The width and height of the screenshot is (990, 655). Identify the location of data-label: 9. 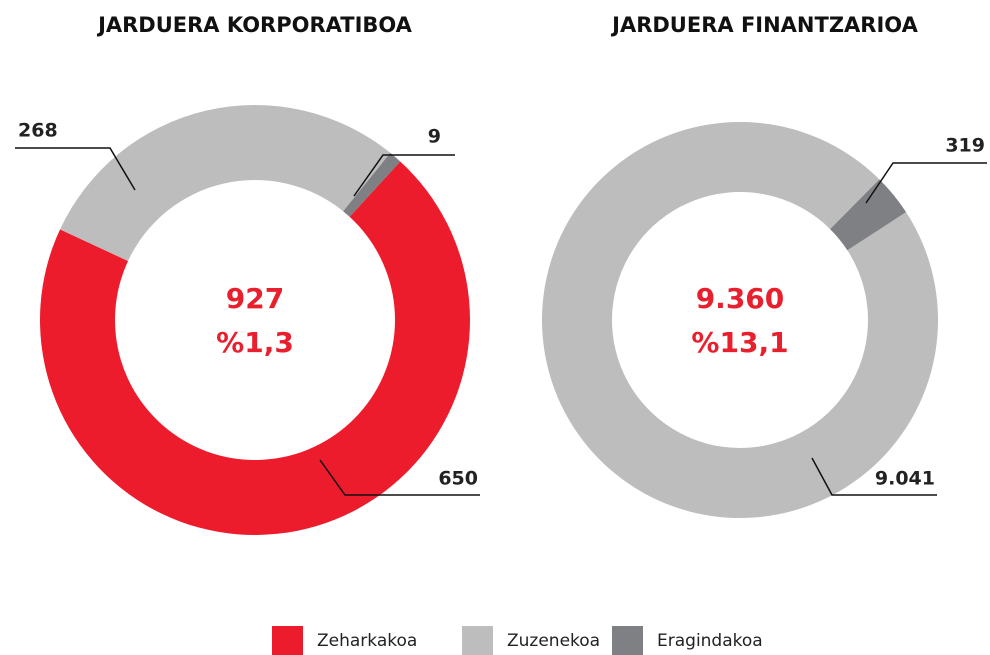
(434, 137).